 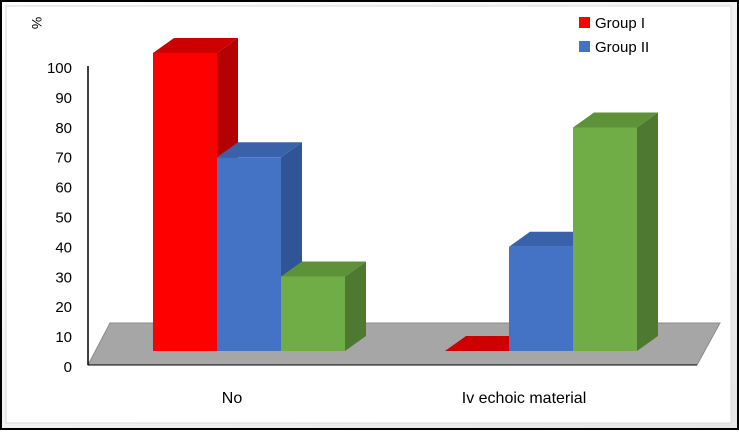 I want to click on legend: Group I Group II, so click(x=614, y=35).